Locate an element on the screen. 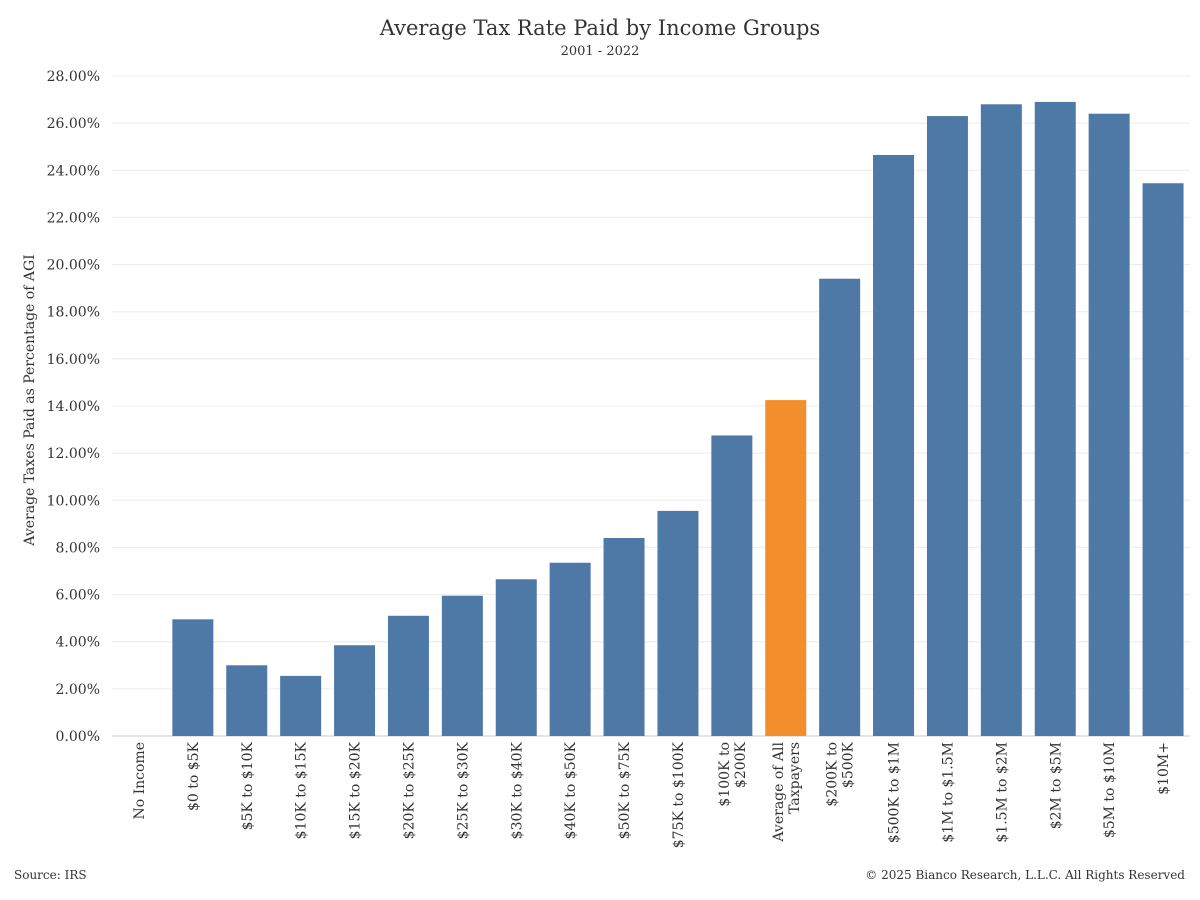 This screenshot has width=1200, height=900. x-tick-label: Average of All is located at coordinates (779, 791).